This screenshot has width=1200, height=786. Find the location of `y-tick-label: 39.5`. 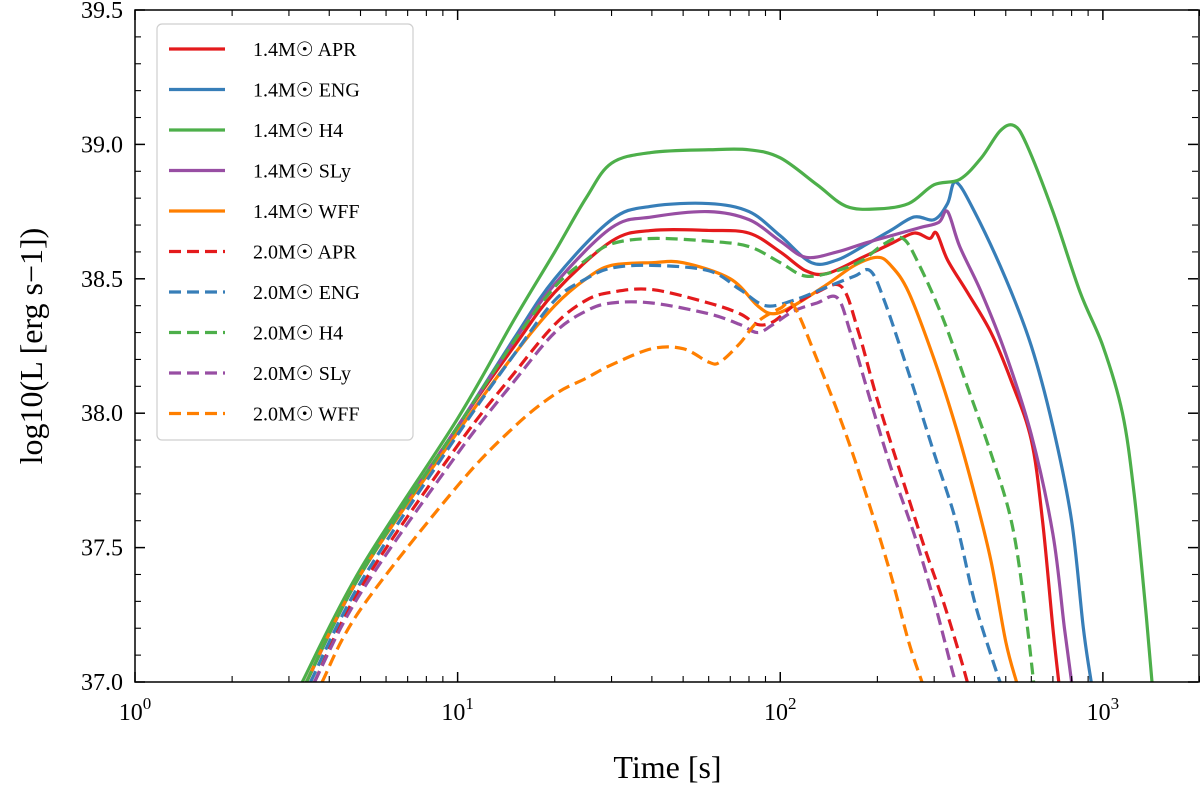

y-tick-label: 39.5 is located at coordinates (102, 12).